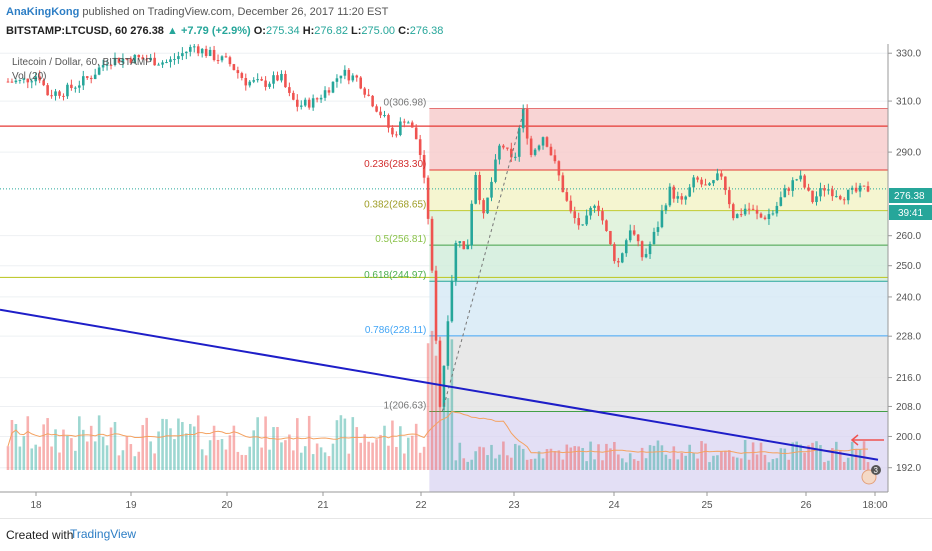 The width and height of the screenshot is (932, 551). I want to click on symbol-name: BITSTAMP:LTCUSD, 60, so click(67, 31).